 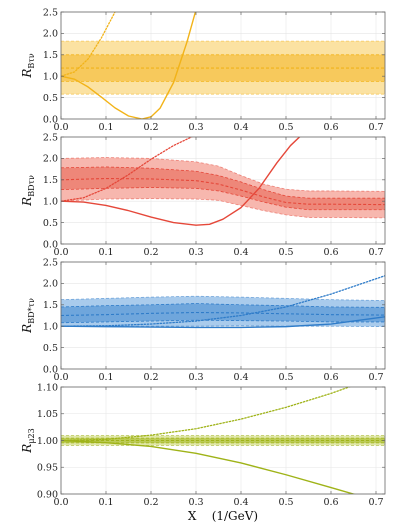 What do you see at coordinates (47, 387) in the screenshot?
I see `y-tick-label: 1.10` at bounding box center [47, 387].